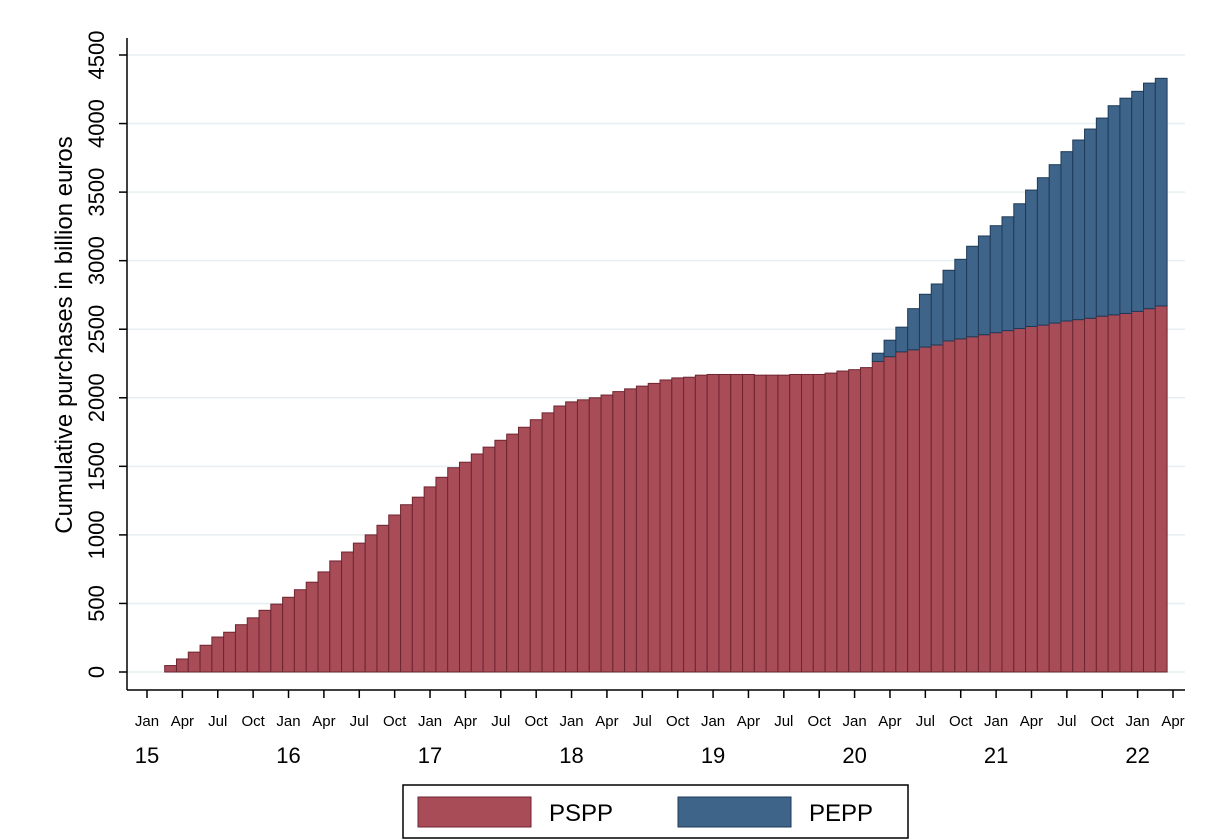 The image size is (1214, 840). I want to click on y-tick-label: 500, so click(96, 603).